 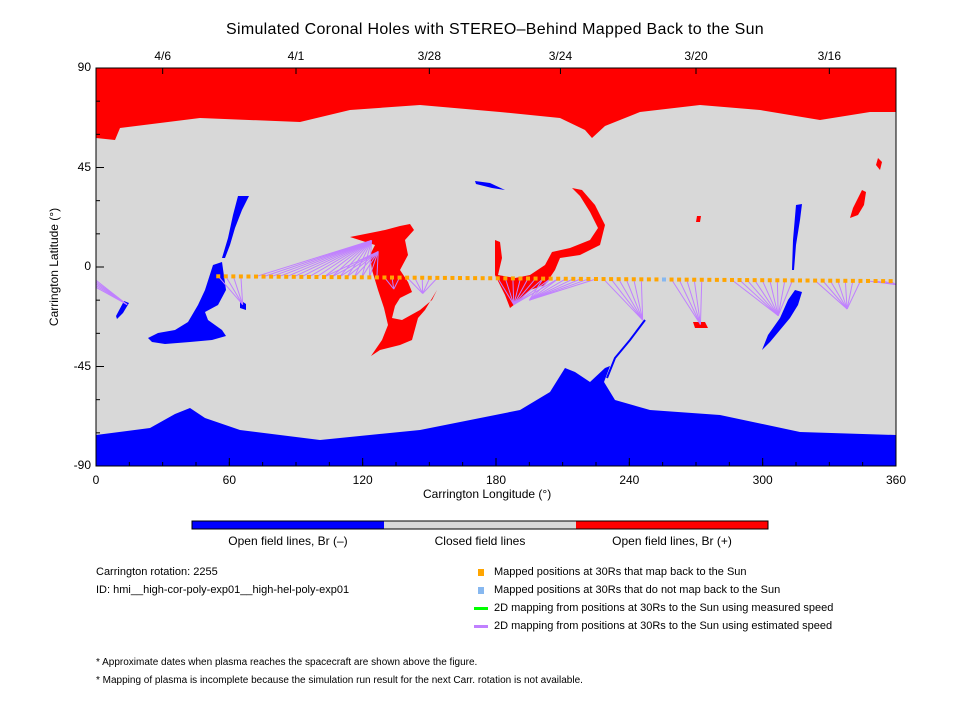 I want to click on x-tick-label: 300, so click(x=762, y=480).